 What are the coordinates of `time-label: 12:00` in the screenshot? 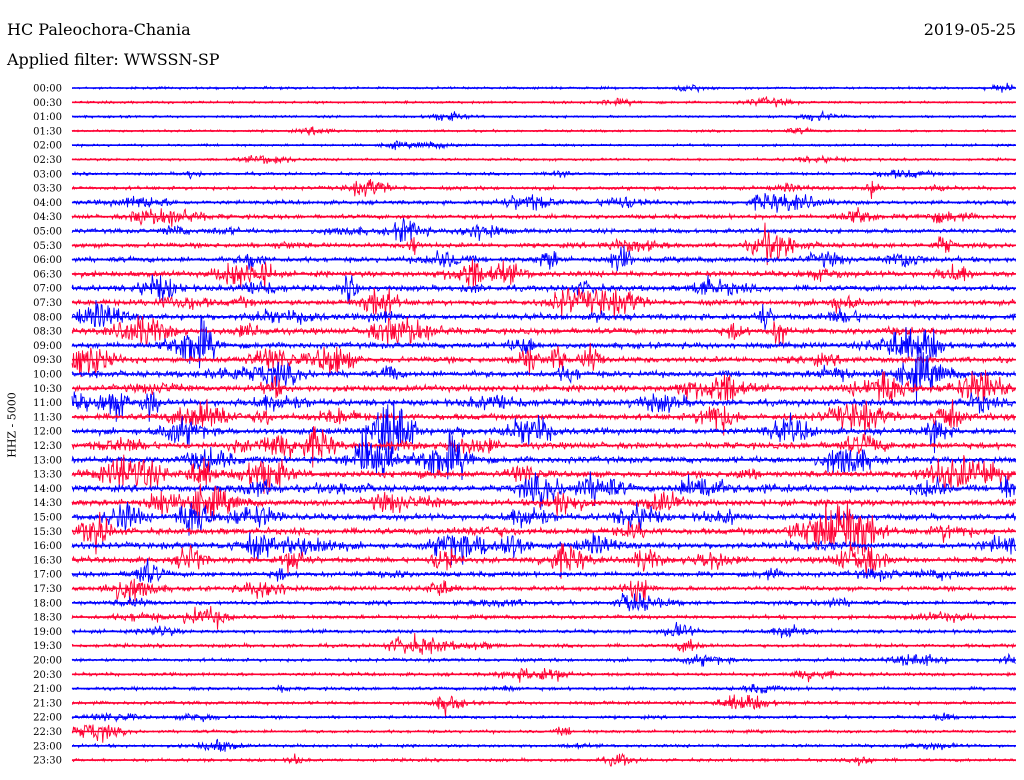 It's located at (47, 432).